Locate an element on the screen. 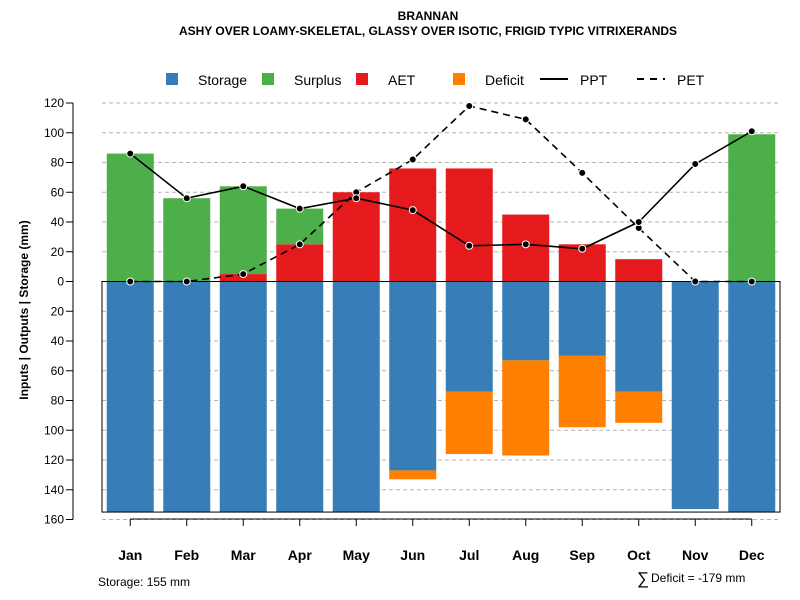  ppt-point-Oct is located at coordinates (638, 222).